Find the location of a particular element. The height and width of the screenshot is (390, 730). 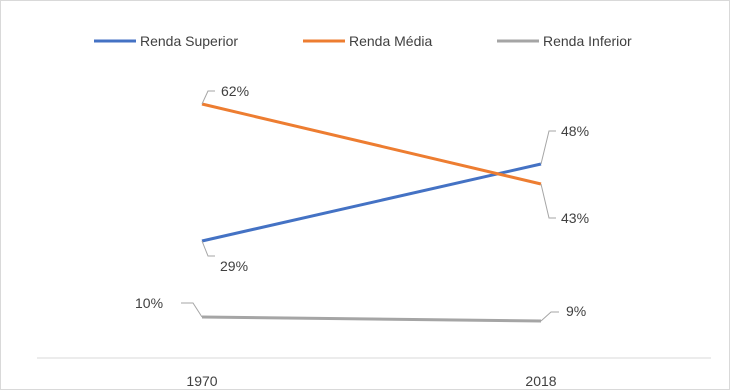

series-line-renda-media is located at coordinates (371, 144).